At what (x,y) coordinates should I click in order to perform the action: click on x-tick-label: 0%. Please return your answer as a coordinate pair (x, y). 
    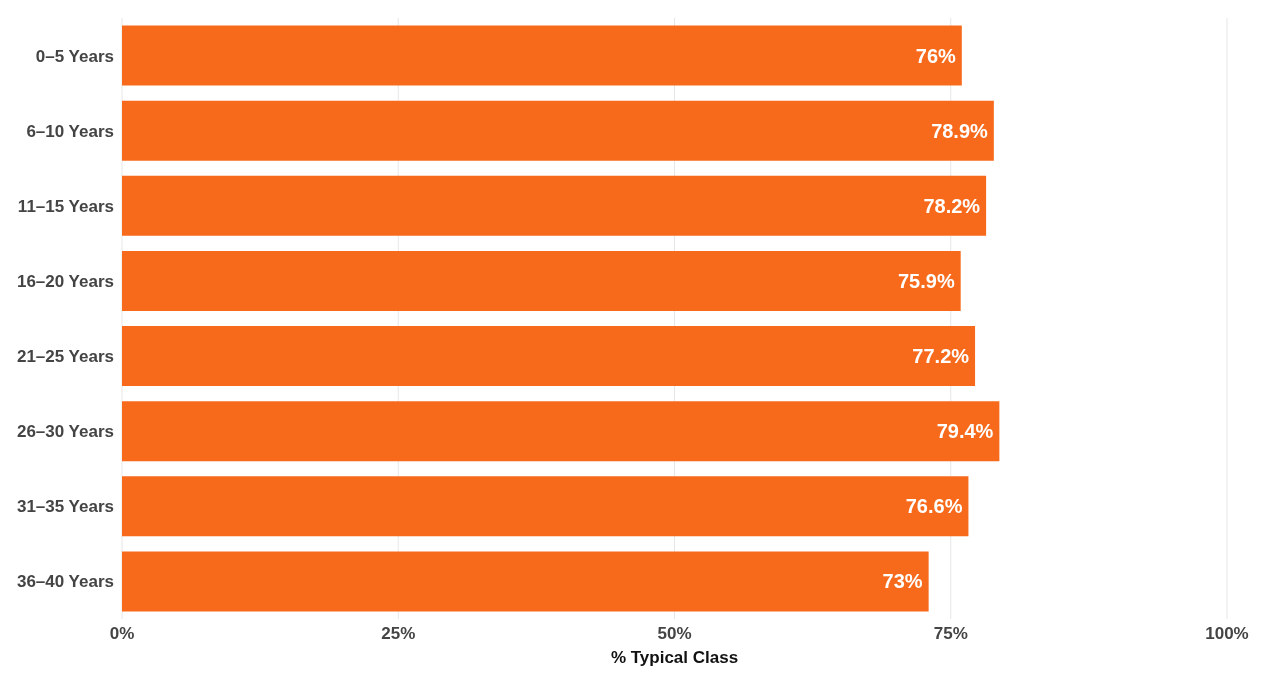
    Looking at the image, I should click on (122, 634).